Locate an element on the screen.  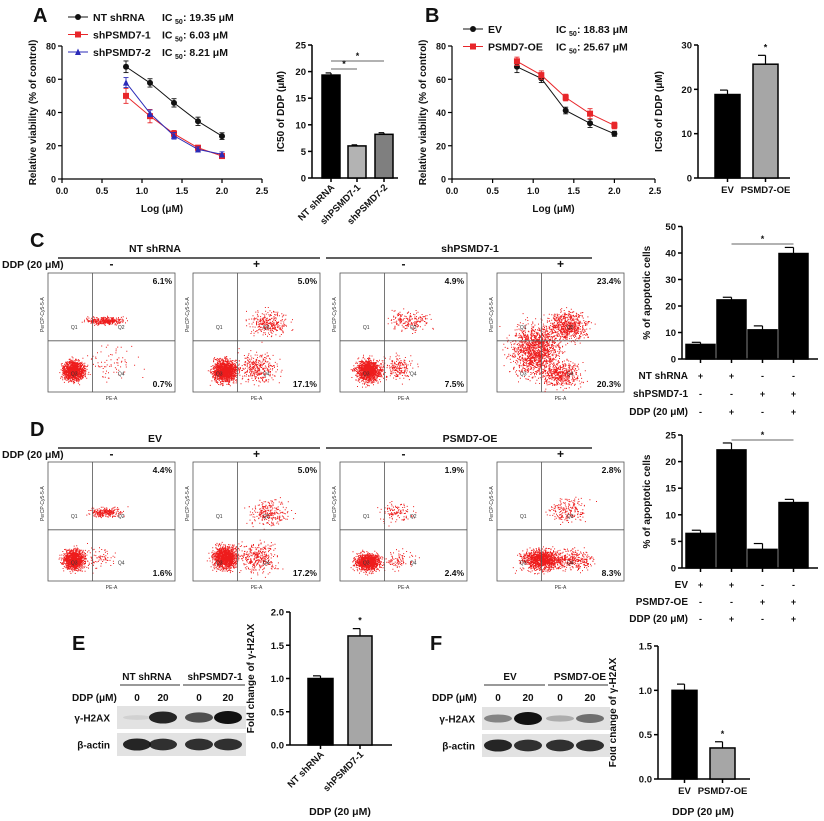
legend-marker is located at coordinates (473, 29).